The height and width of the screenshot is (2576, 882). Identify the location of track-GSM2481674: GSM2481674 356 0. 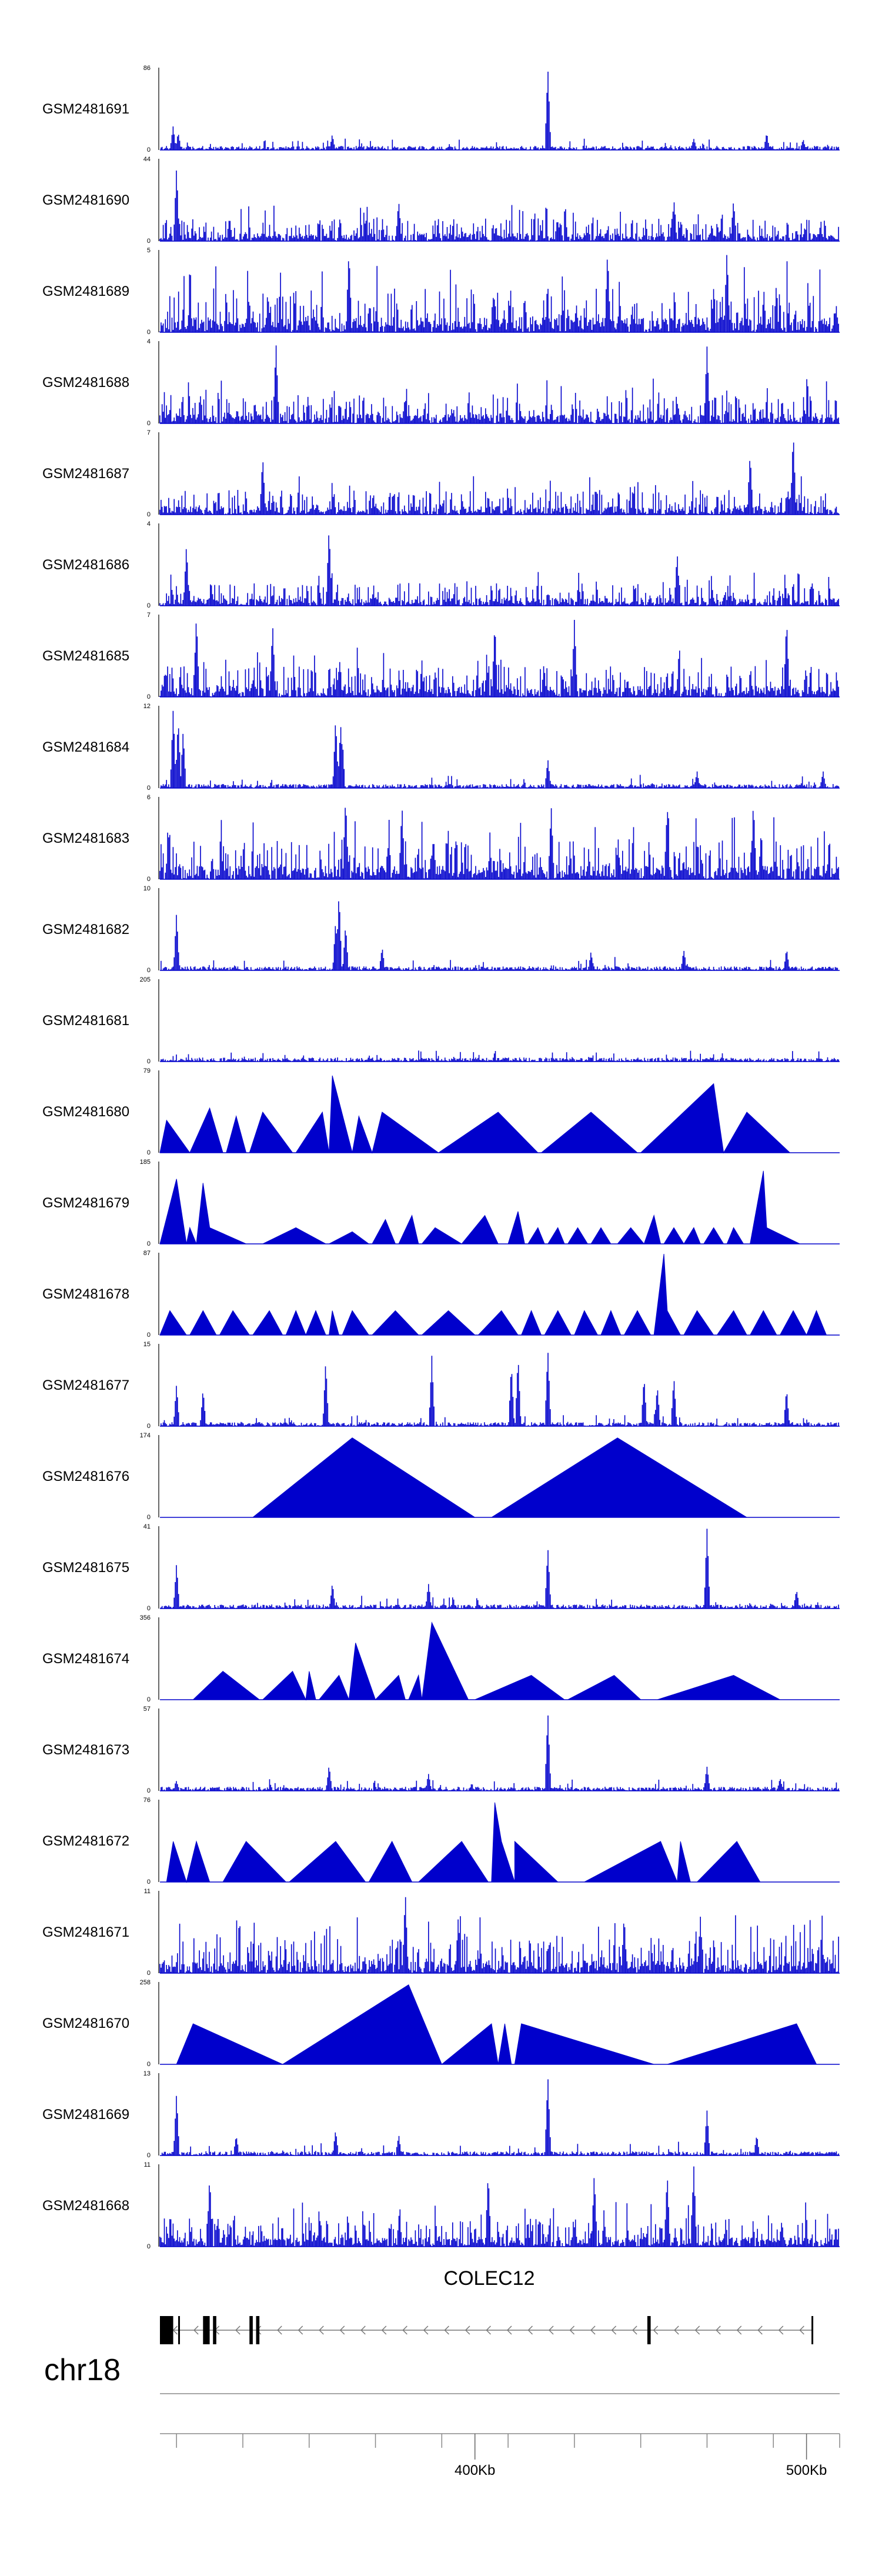
(441, 1658).